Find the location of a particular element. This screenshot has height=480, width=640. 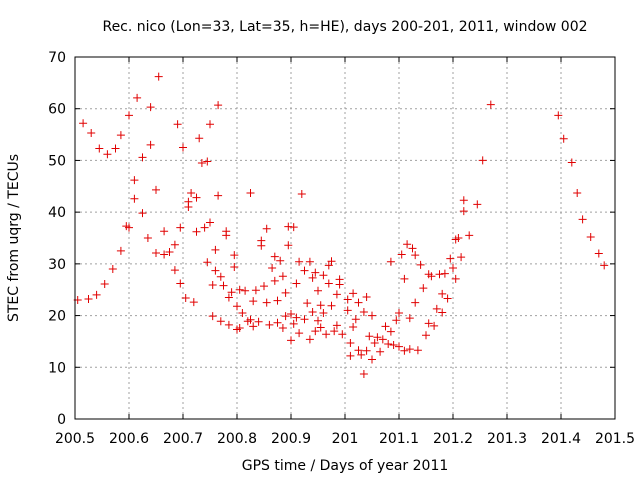

x-tick-label: 200.9 is located at coordinates (291, 439).